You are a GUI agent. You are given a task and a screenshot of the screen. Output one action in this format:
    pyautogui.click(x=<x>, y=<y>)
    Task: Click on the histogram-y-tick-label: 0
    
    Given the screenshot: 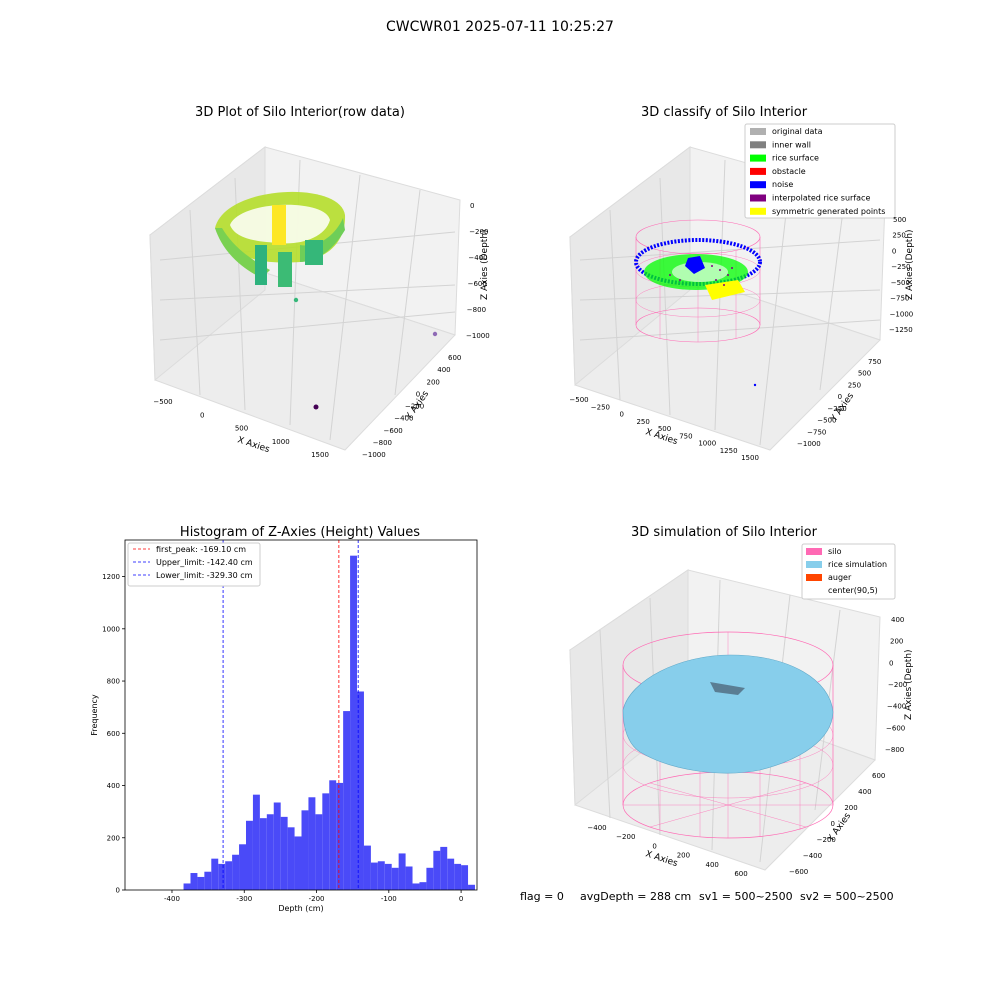 What is the action you would take?
    pyautogui.click(x=118, y=891)
    